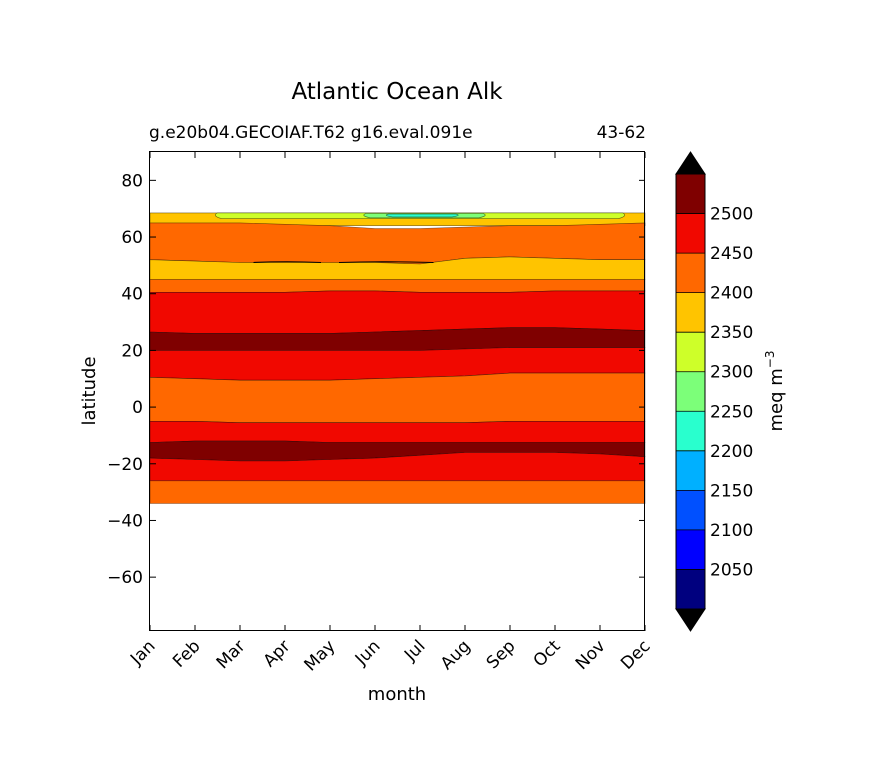 The width and height of the screenshot is (870, 783). Describe the element at coordinates (731, 531) in the screenshot. I see `colorbar-tick-label-8: 2100` at that location.